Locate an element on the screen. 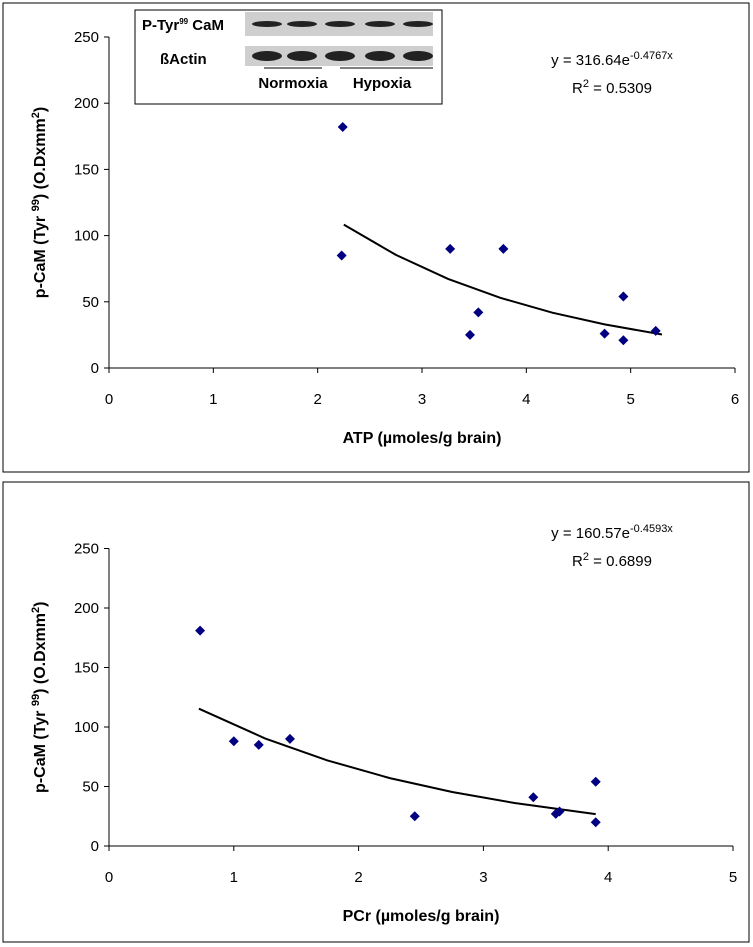  blot-row-label: ßActin is located at coordinates (183, 59).